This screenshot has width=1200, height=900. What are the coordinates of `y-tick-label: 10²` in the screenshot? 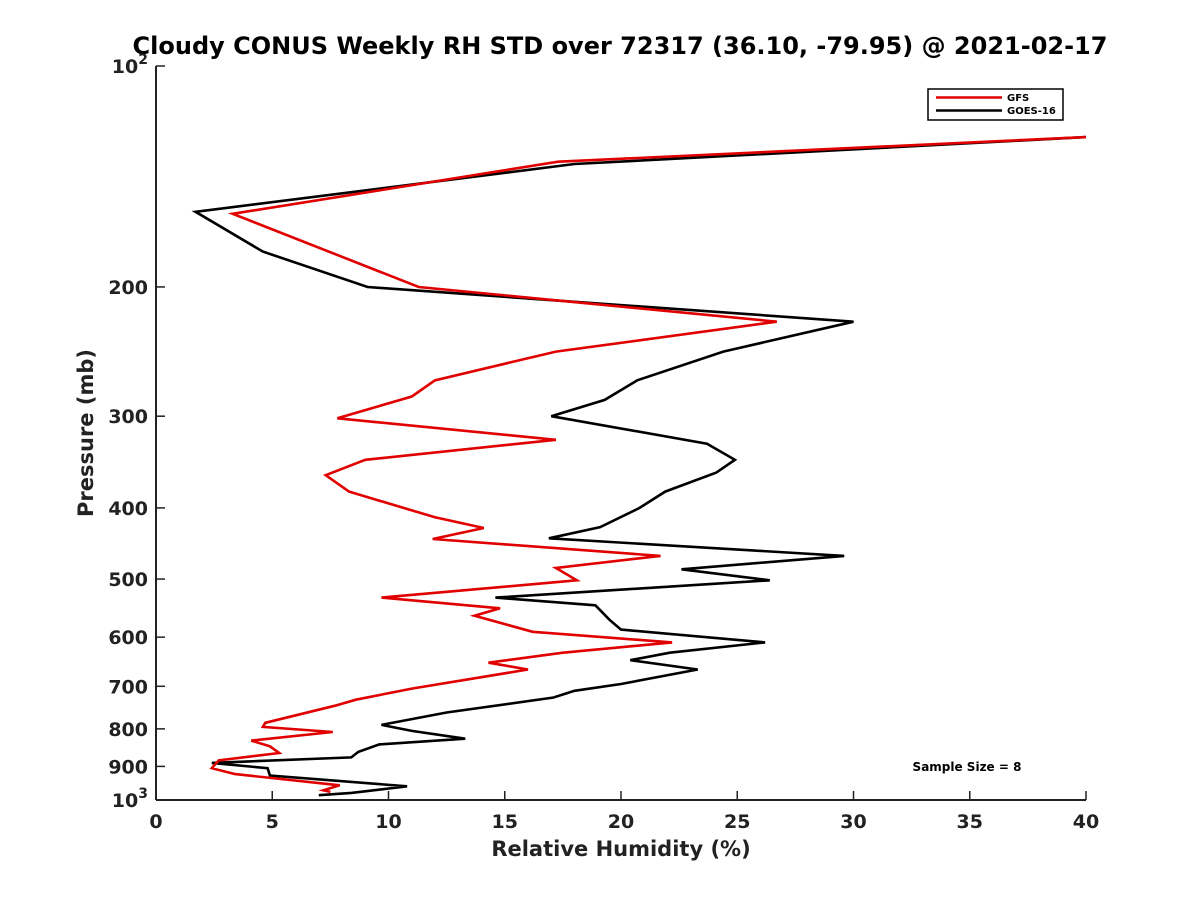 It's located at (130, 65).